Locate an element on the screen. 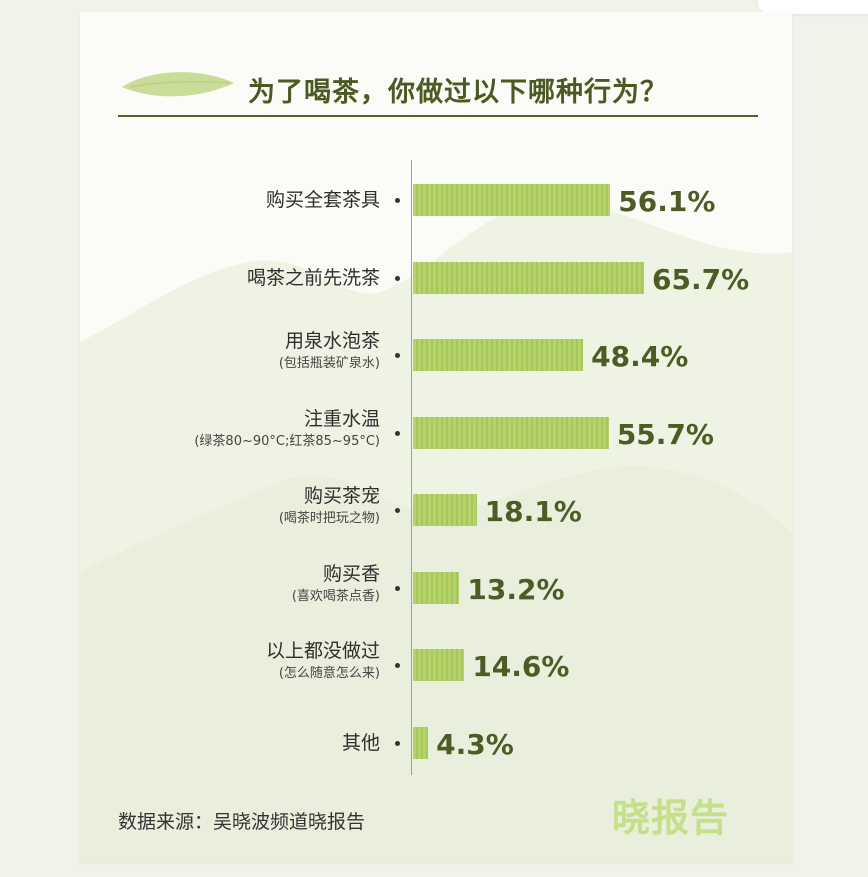 The height and width of the screenshot is (877, 868). value-label: 55.7% is located at coordinates (665, 434).